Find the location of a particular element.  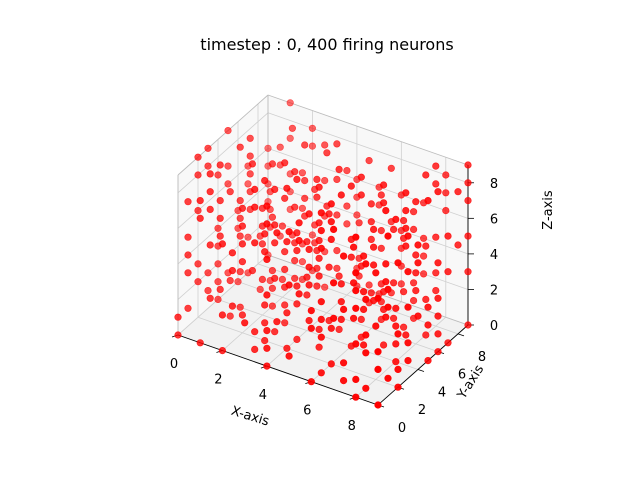

x-gridline is located at coordinates (401, 357).